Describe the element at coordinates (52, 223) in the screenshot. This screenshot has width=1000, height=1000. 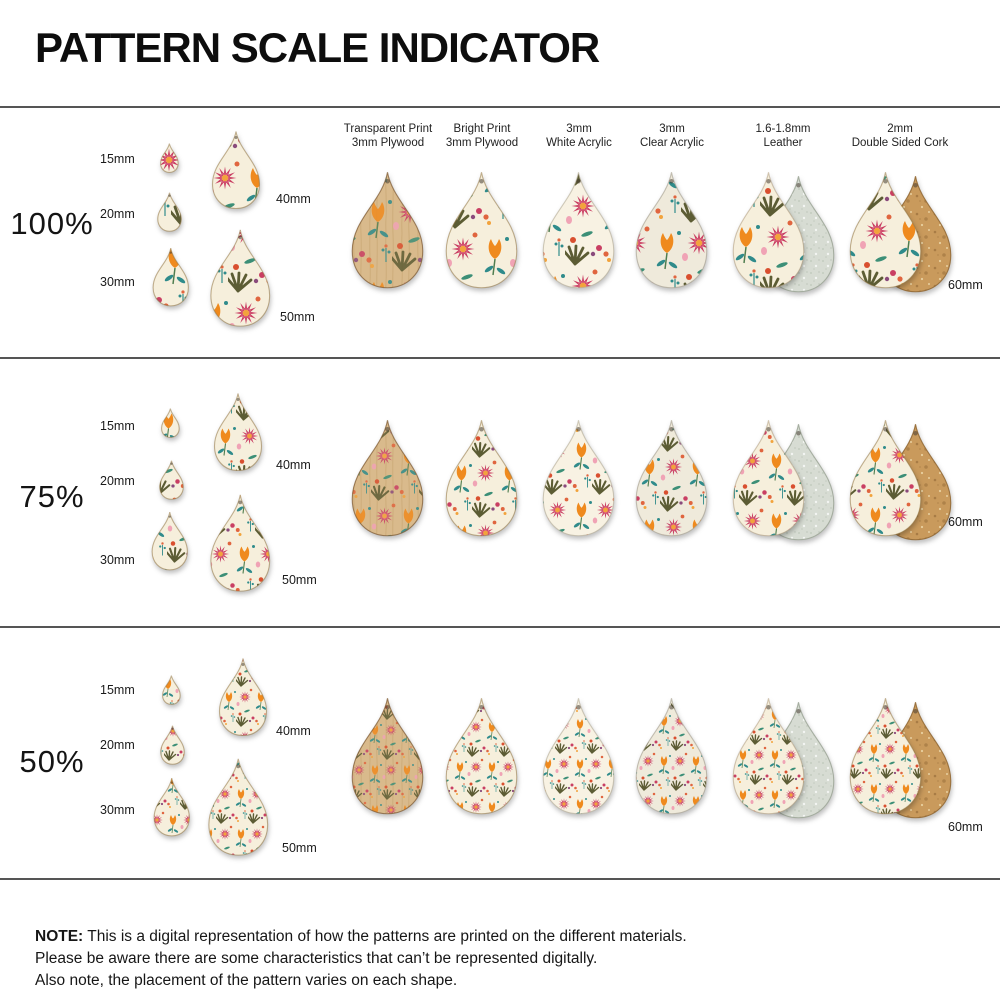
I see `scale-percent-label: 100%` at that location.